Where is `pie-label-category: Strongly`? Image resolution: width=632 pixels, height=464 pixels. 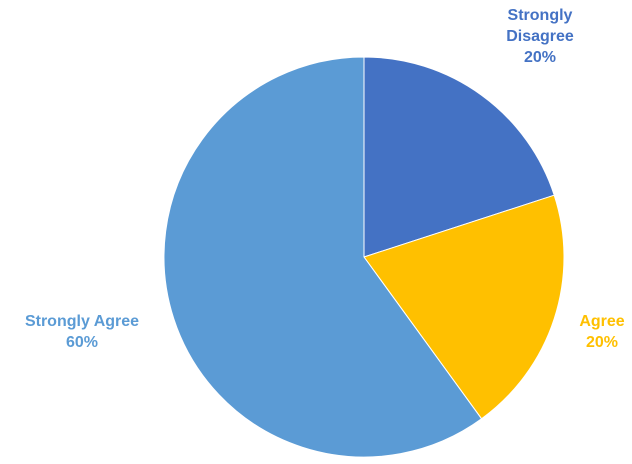 pie-label-category: Strongly is located at coordinates (540, 15).